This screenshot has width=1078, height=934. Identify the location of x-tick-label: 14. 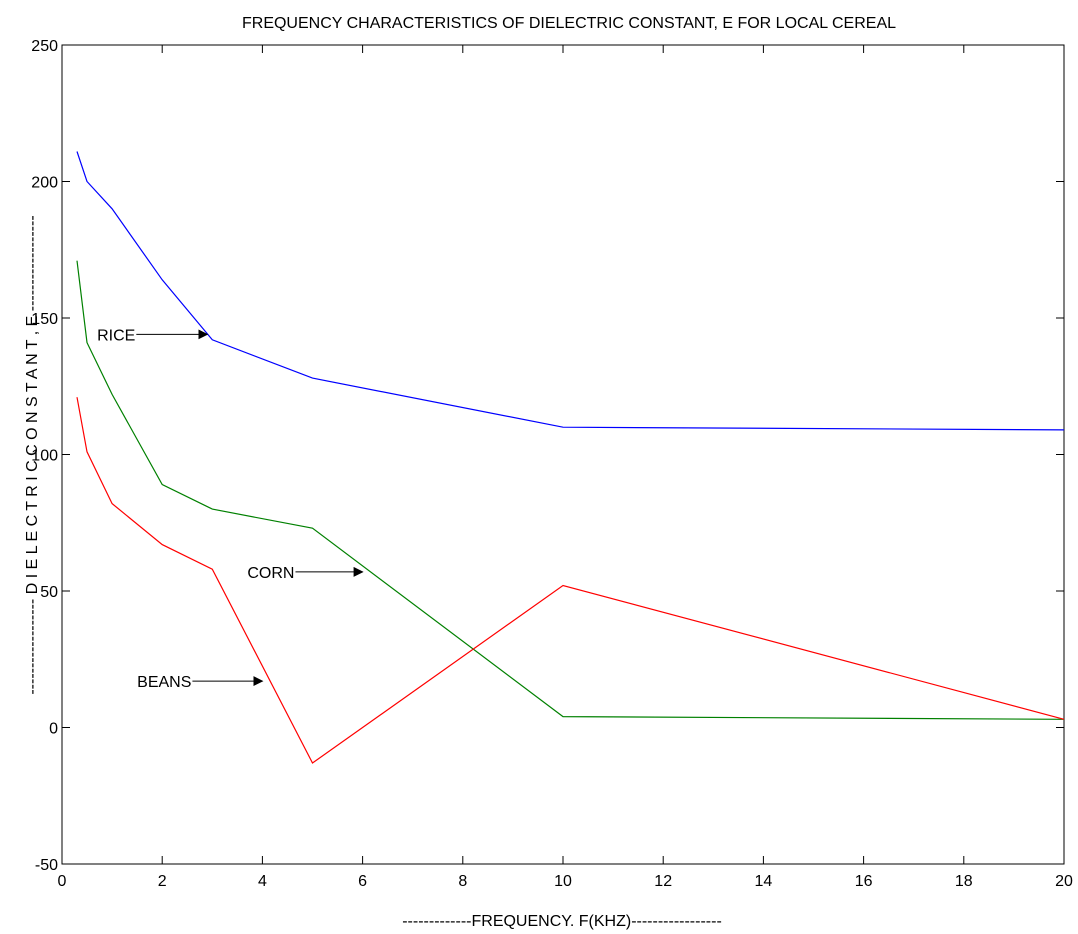
(764, 881).